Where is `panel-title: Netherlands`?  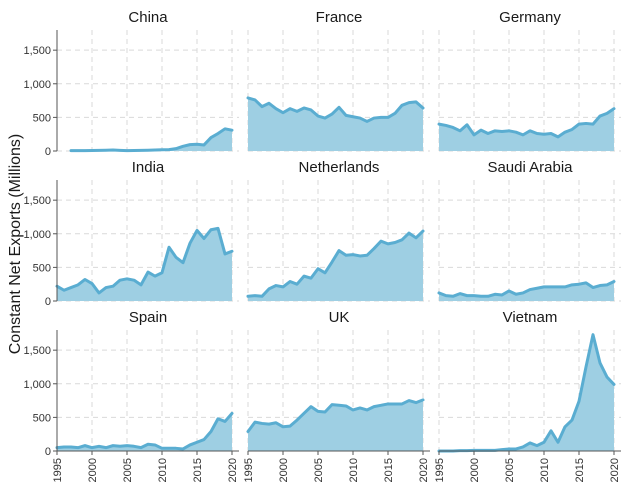 panel-title: Netherlands is located at coordinates (339, 167).